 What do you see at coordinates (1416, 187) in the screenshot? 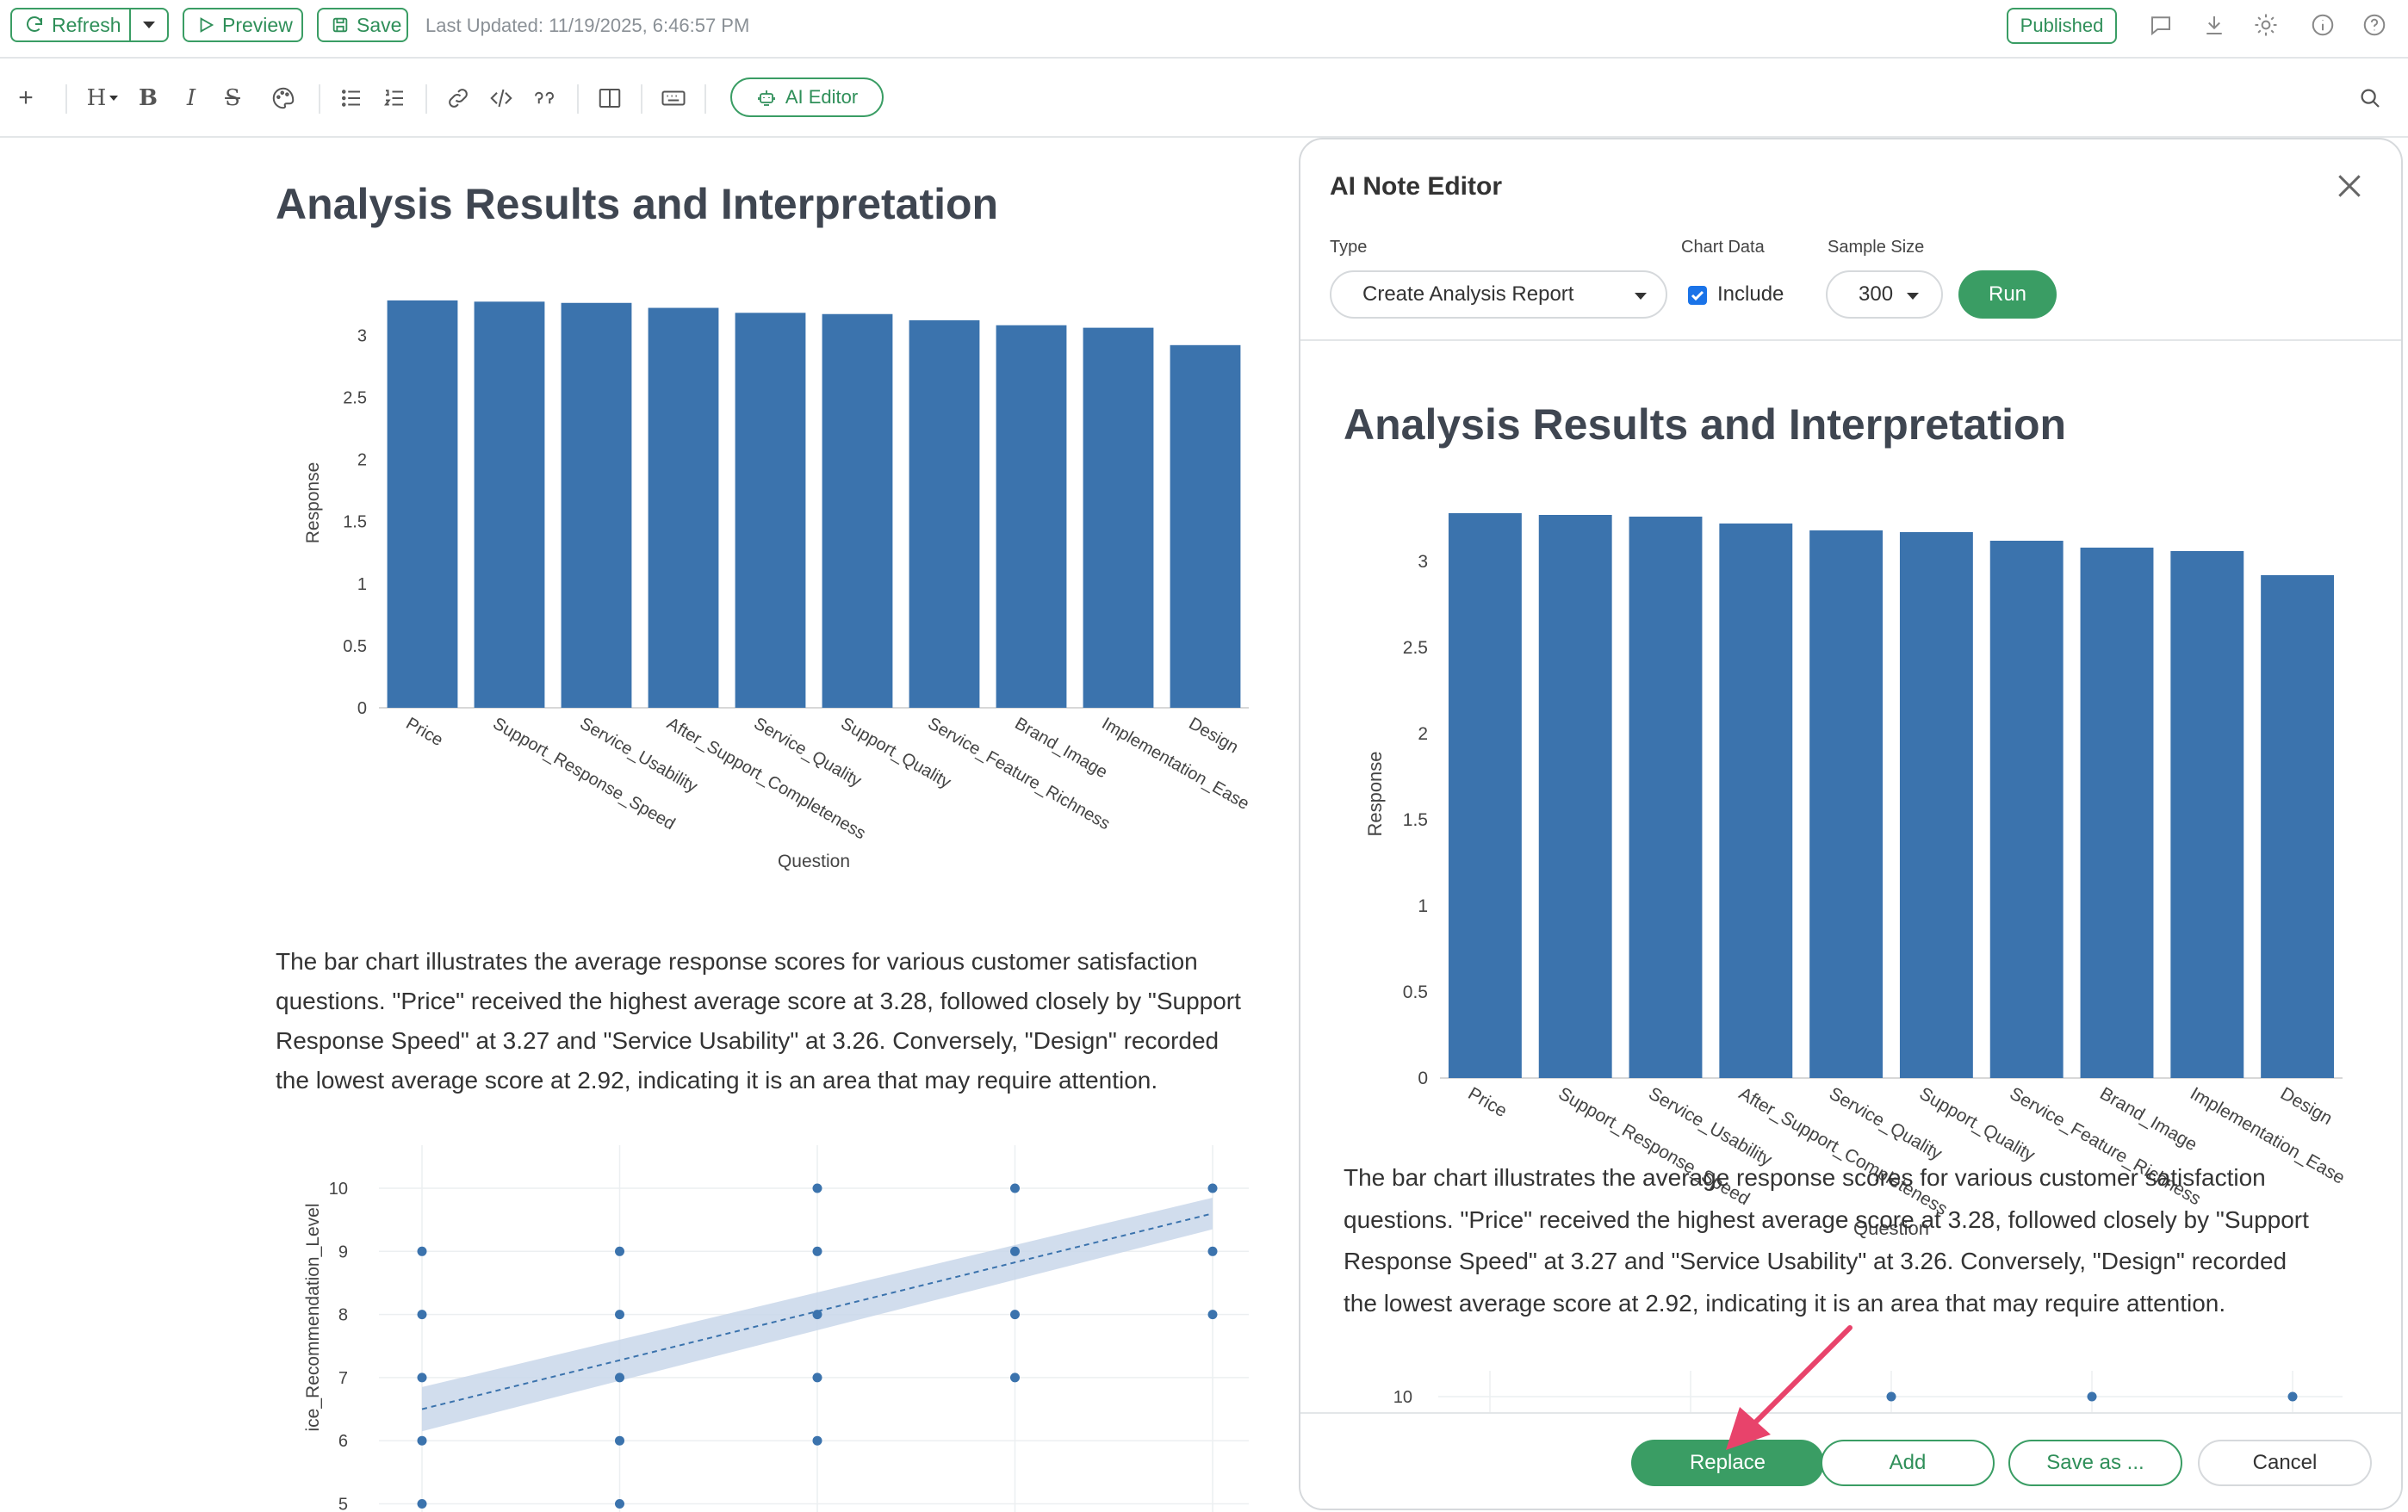
I see `panel-title: AI Note Editor` at bounding box center [1416, 187].